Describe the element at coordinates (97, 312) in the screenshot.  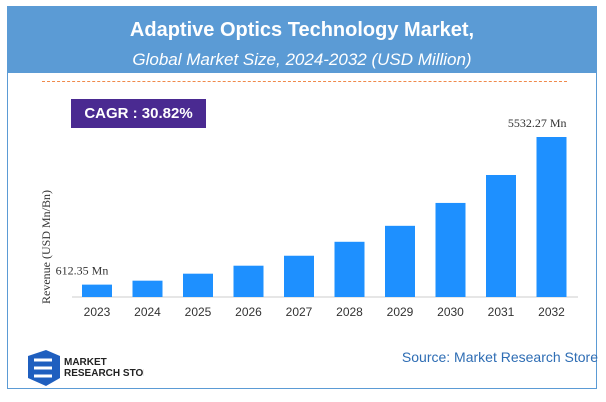
I see `x-tick-label: 2023` at that location.